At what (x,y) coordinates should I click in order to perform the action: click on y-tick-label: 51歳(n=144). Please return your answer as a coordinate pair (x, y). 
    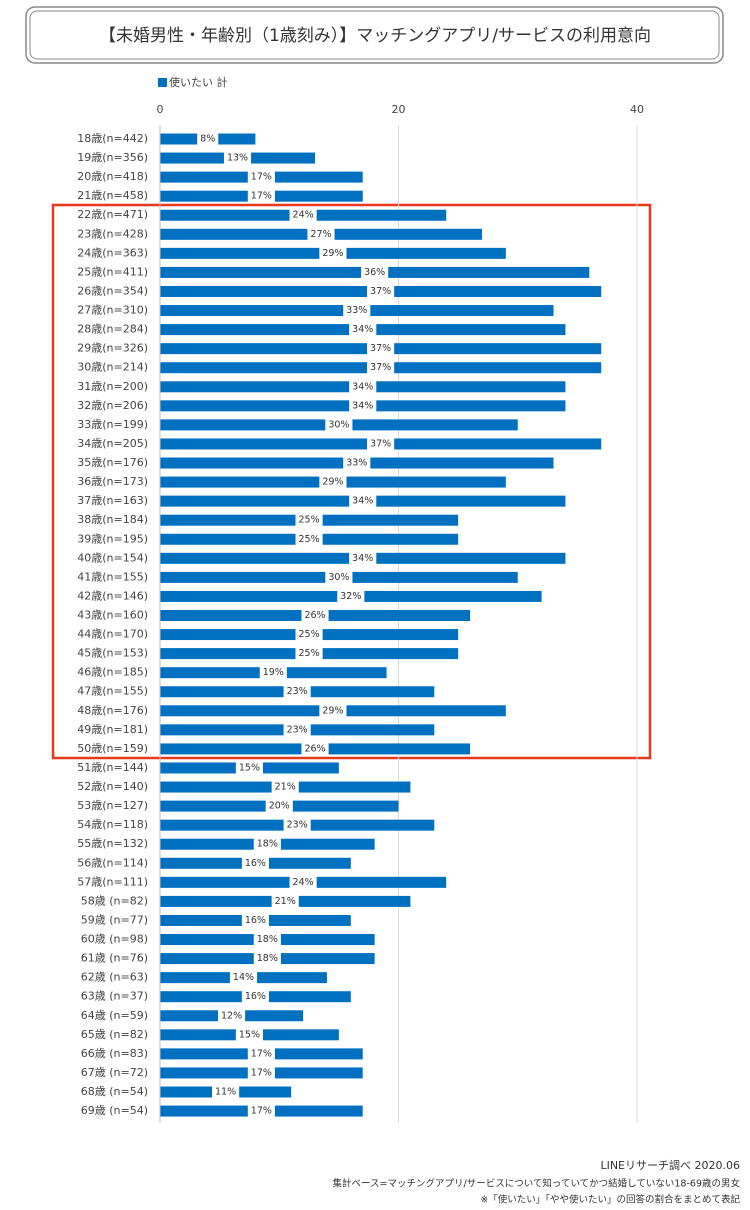
    Looking at the image, I should click on (112, 767).